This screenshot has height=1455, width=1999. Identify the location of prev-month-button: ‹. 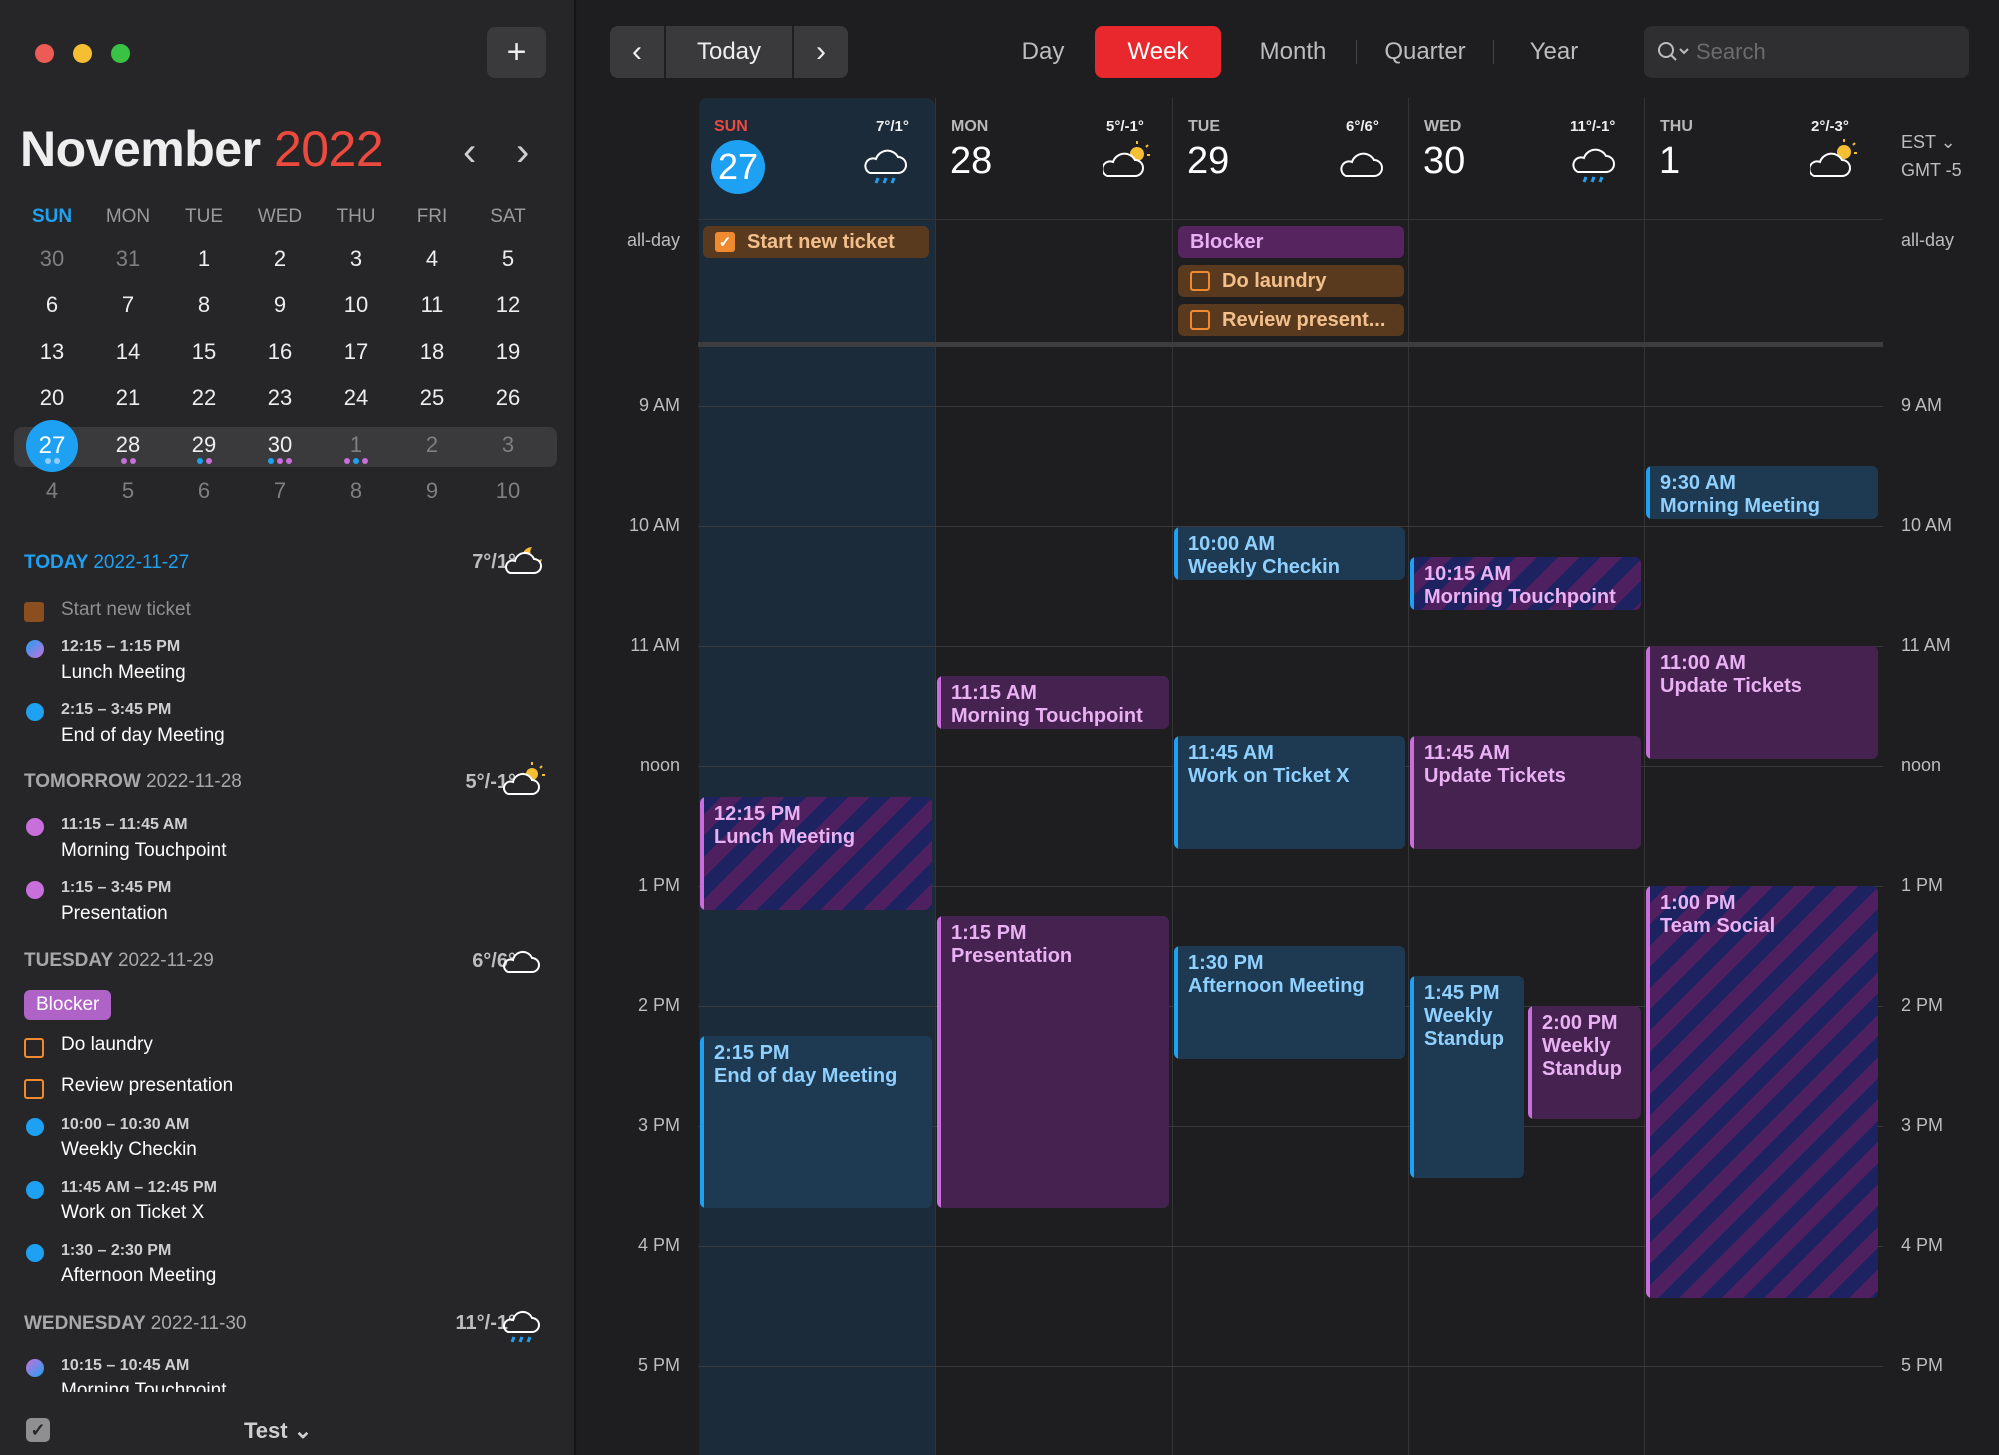
(469, 152).